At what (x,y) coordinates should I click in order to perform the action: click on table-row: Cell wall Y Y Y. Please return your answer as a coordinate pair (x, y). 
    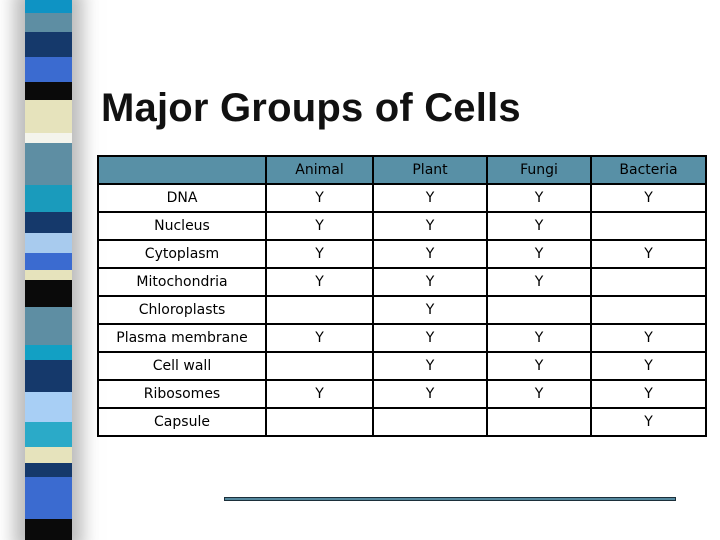
    Looking at the image, I should click on (402, 366).